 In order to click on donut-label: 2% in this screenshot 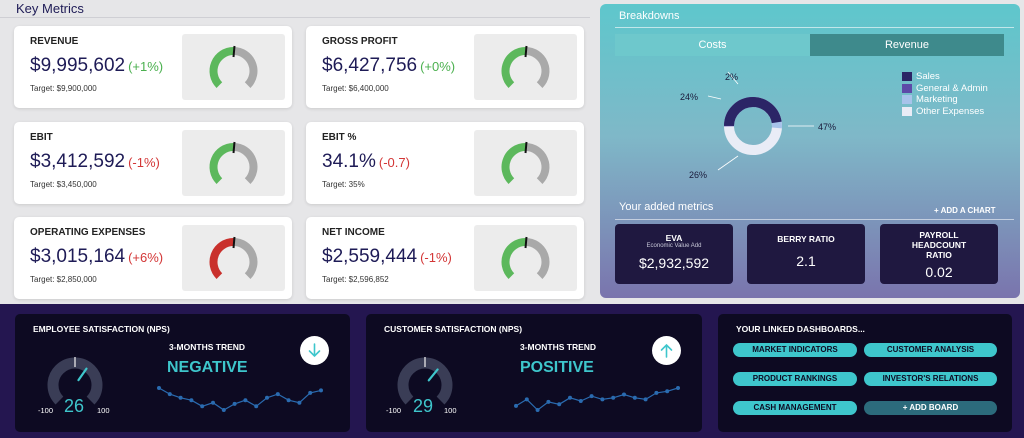, I will do `click(732, 77)`.